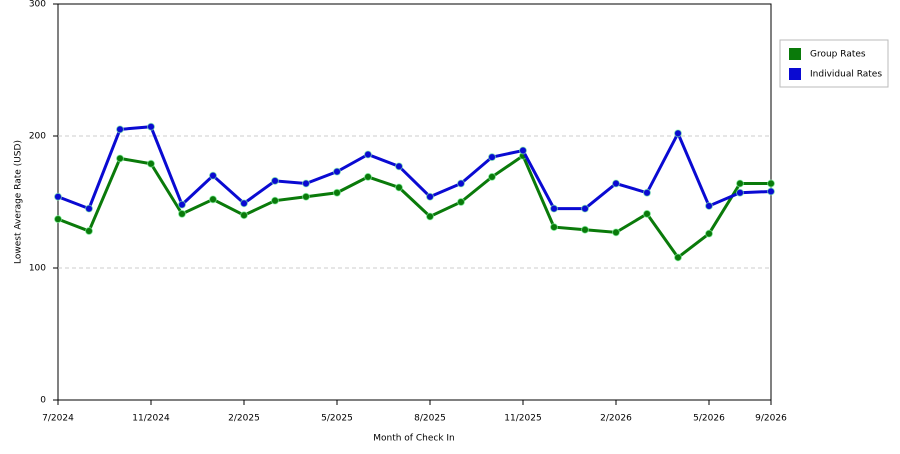 The image size is (900, 454). Describe the element at coordinates (337, 419) in the screenshot. I see `x-tick-label: 5/2025` at that location.